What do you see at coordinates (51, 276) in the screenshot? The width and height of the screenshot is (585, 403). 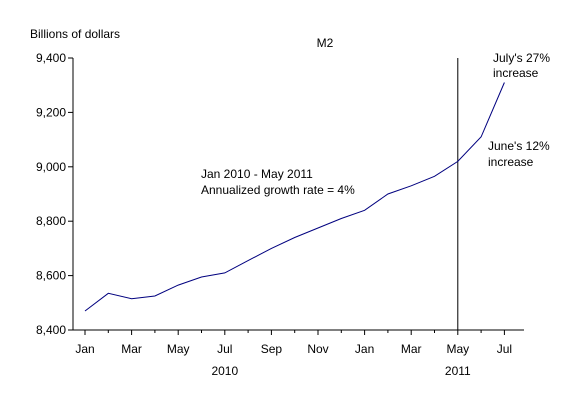 I see `y-tick-label: 8,600` at bounding box center [51, 276].